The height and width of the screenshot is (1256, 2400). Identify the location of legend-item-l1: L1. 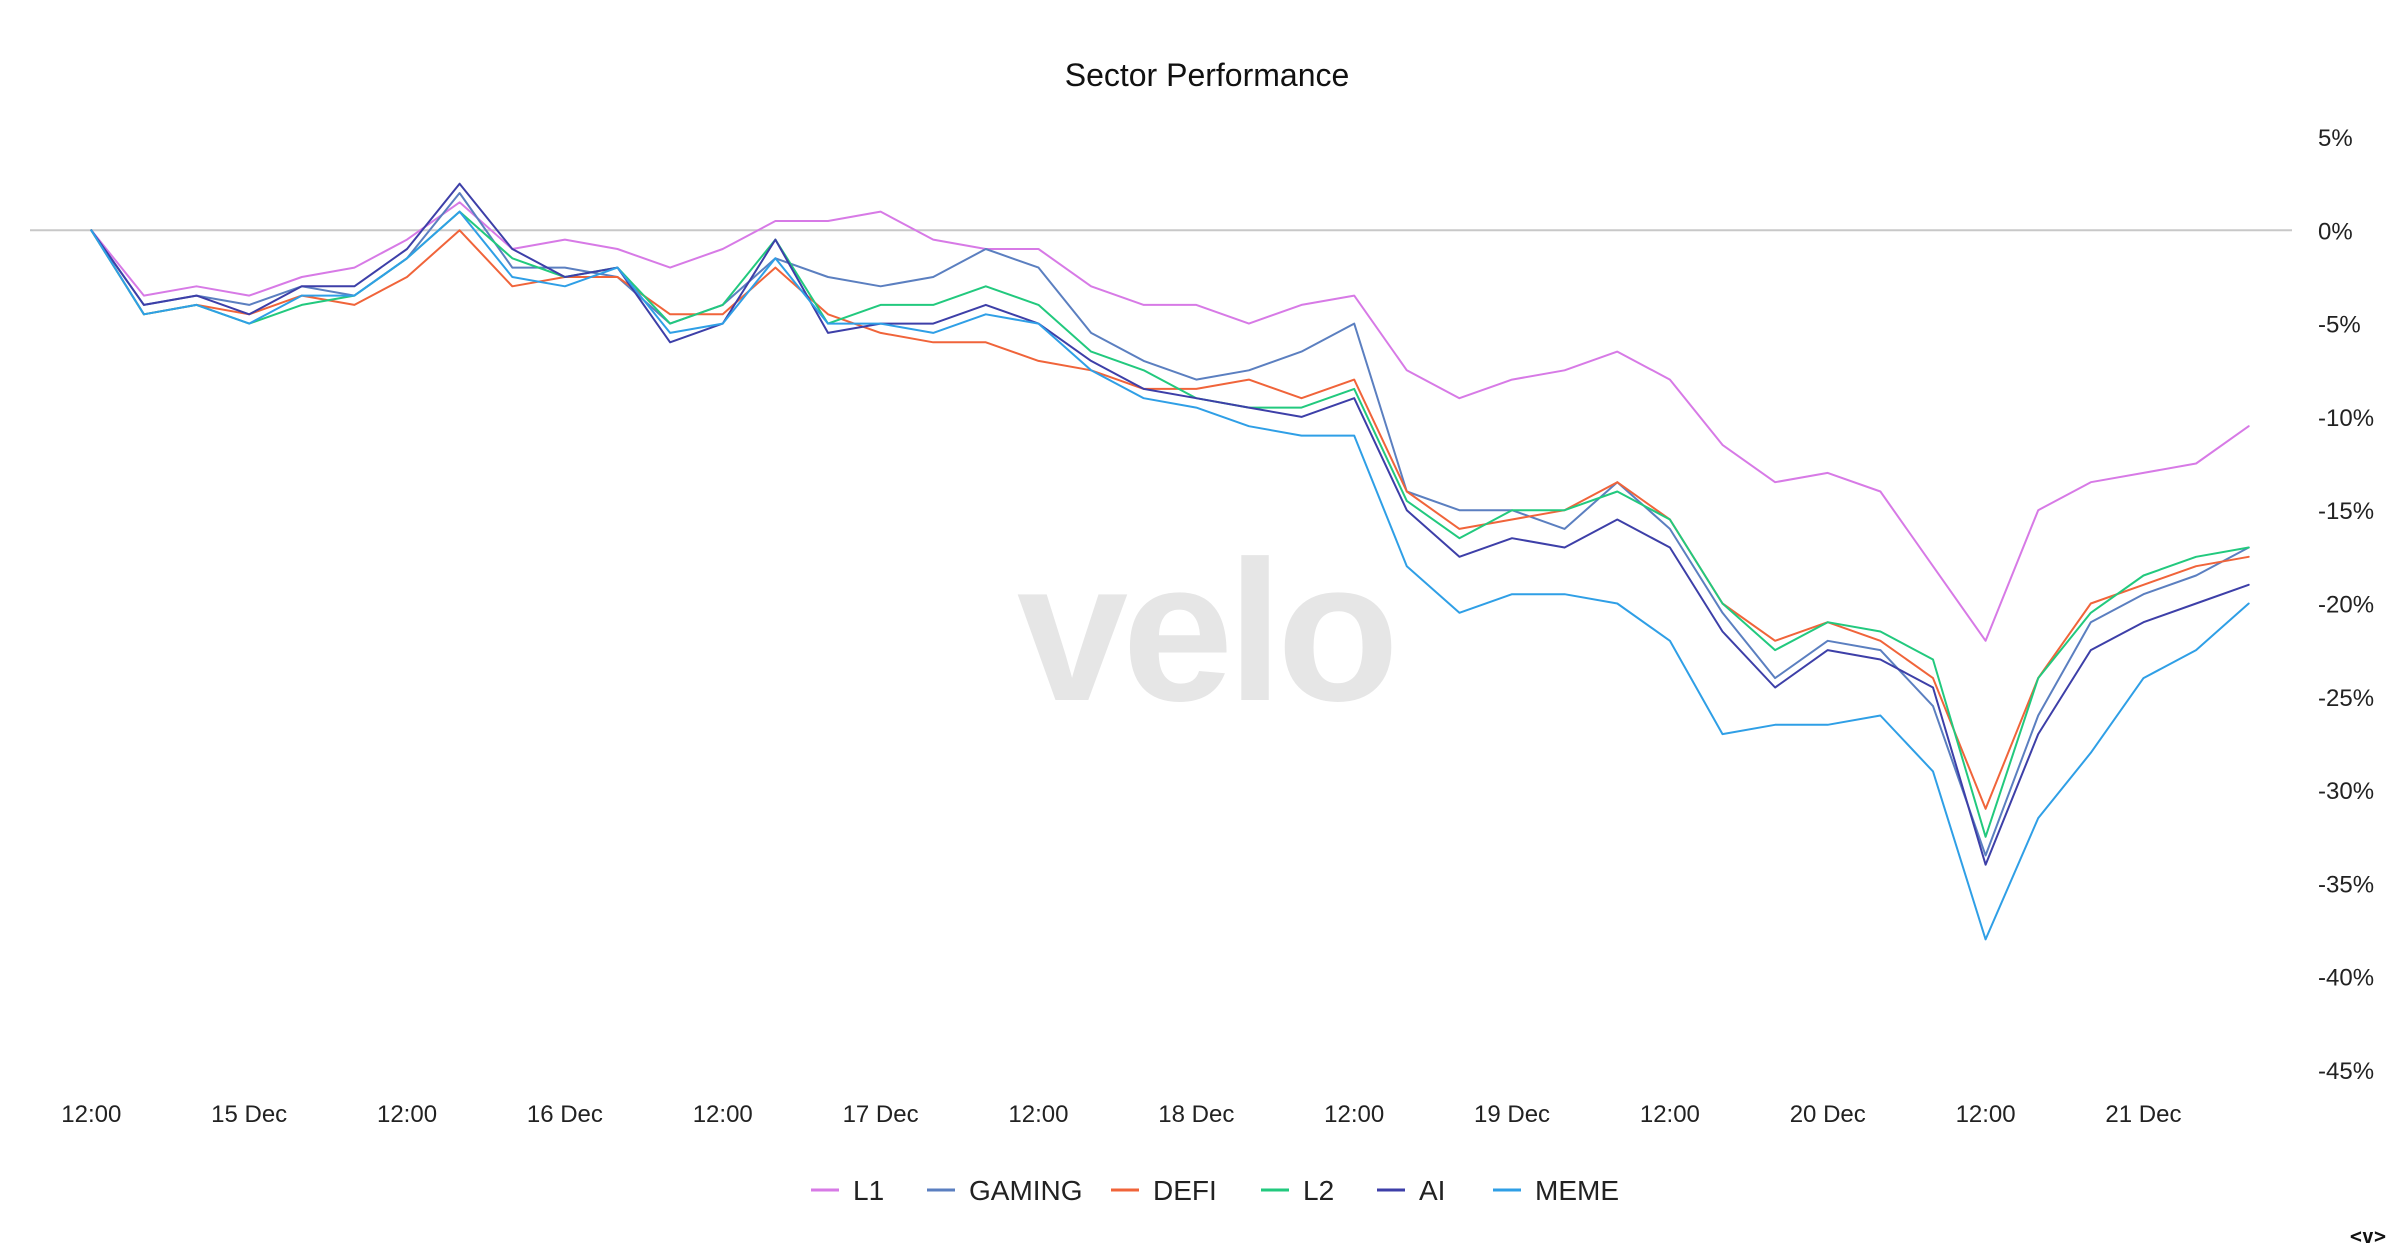
(847, 1190).